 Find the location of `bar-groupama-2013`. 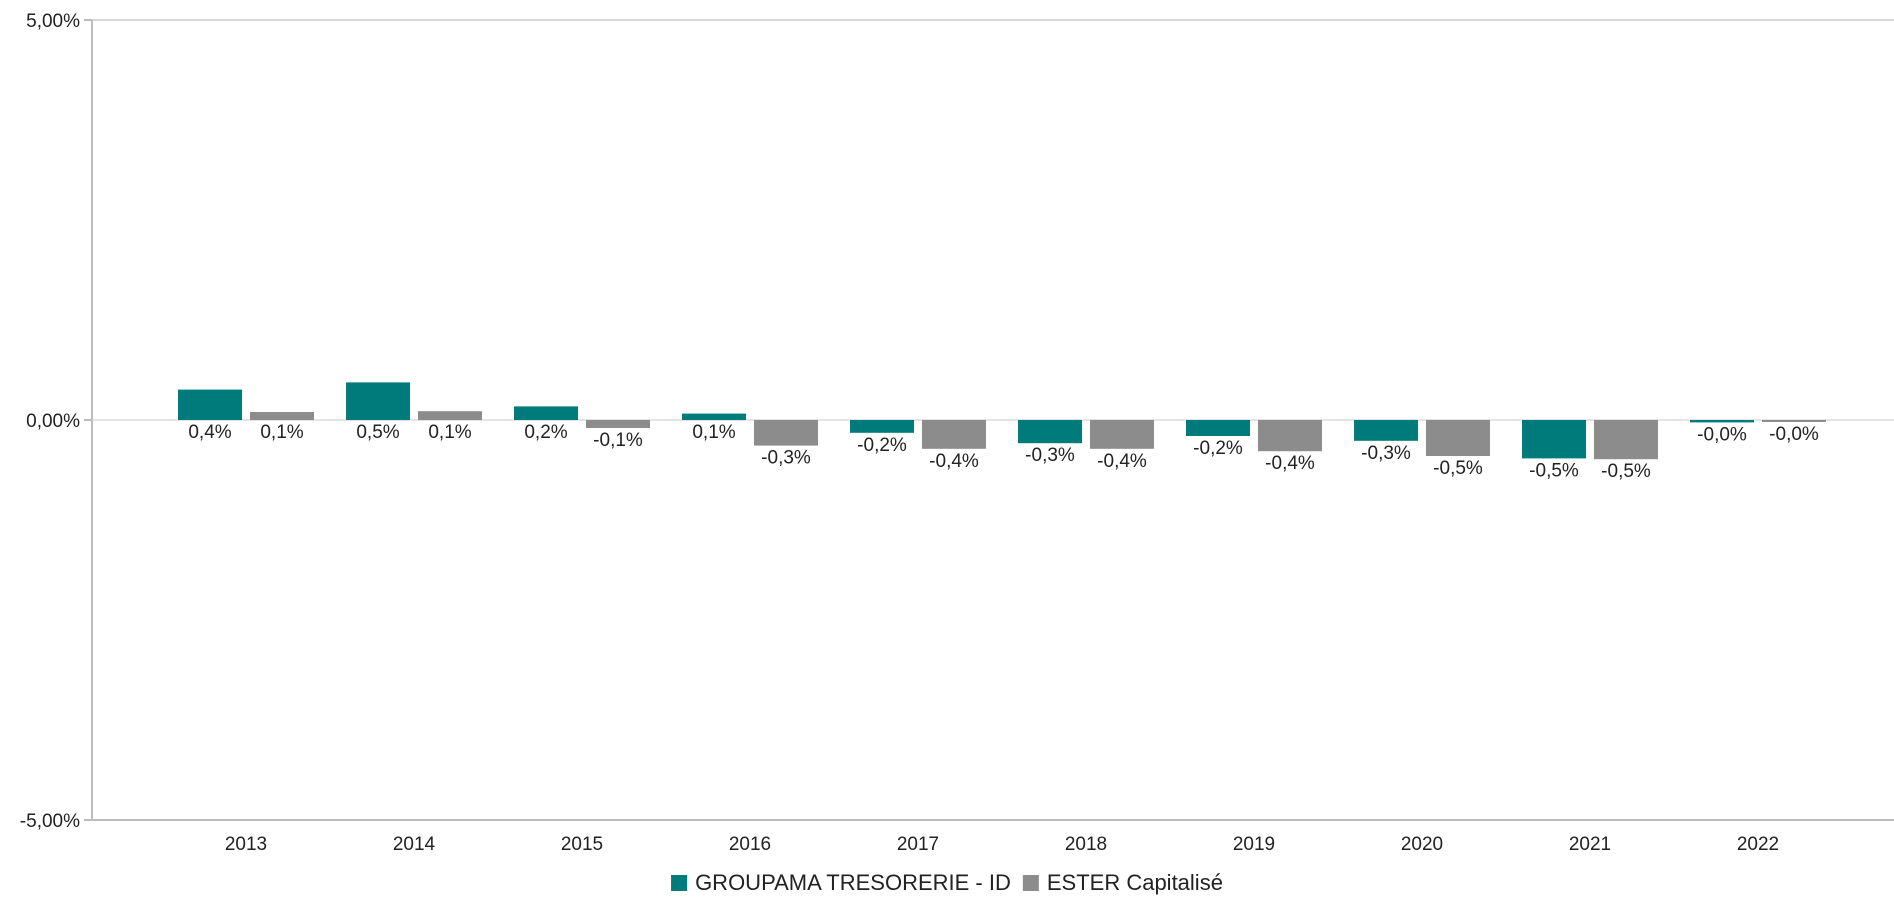

bar-groupama-2013 is located at coordinates (210, 404).